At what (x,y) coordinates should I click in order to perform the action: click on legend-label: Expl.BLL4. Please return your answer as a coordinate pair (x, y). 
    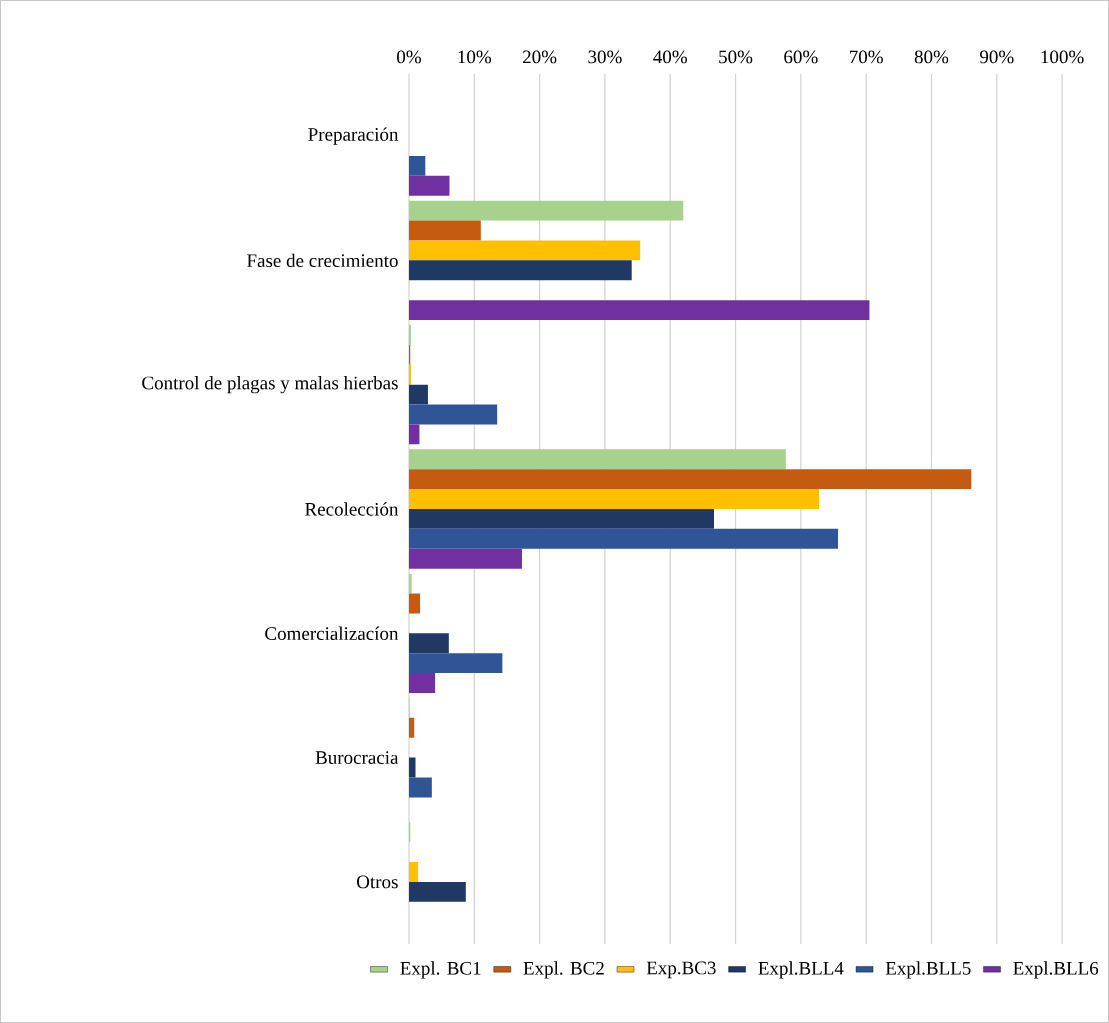
    Looking at the image, I should click on (801, 970).